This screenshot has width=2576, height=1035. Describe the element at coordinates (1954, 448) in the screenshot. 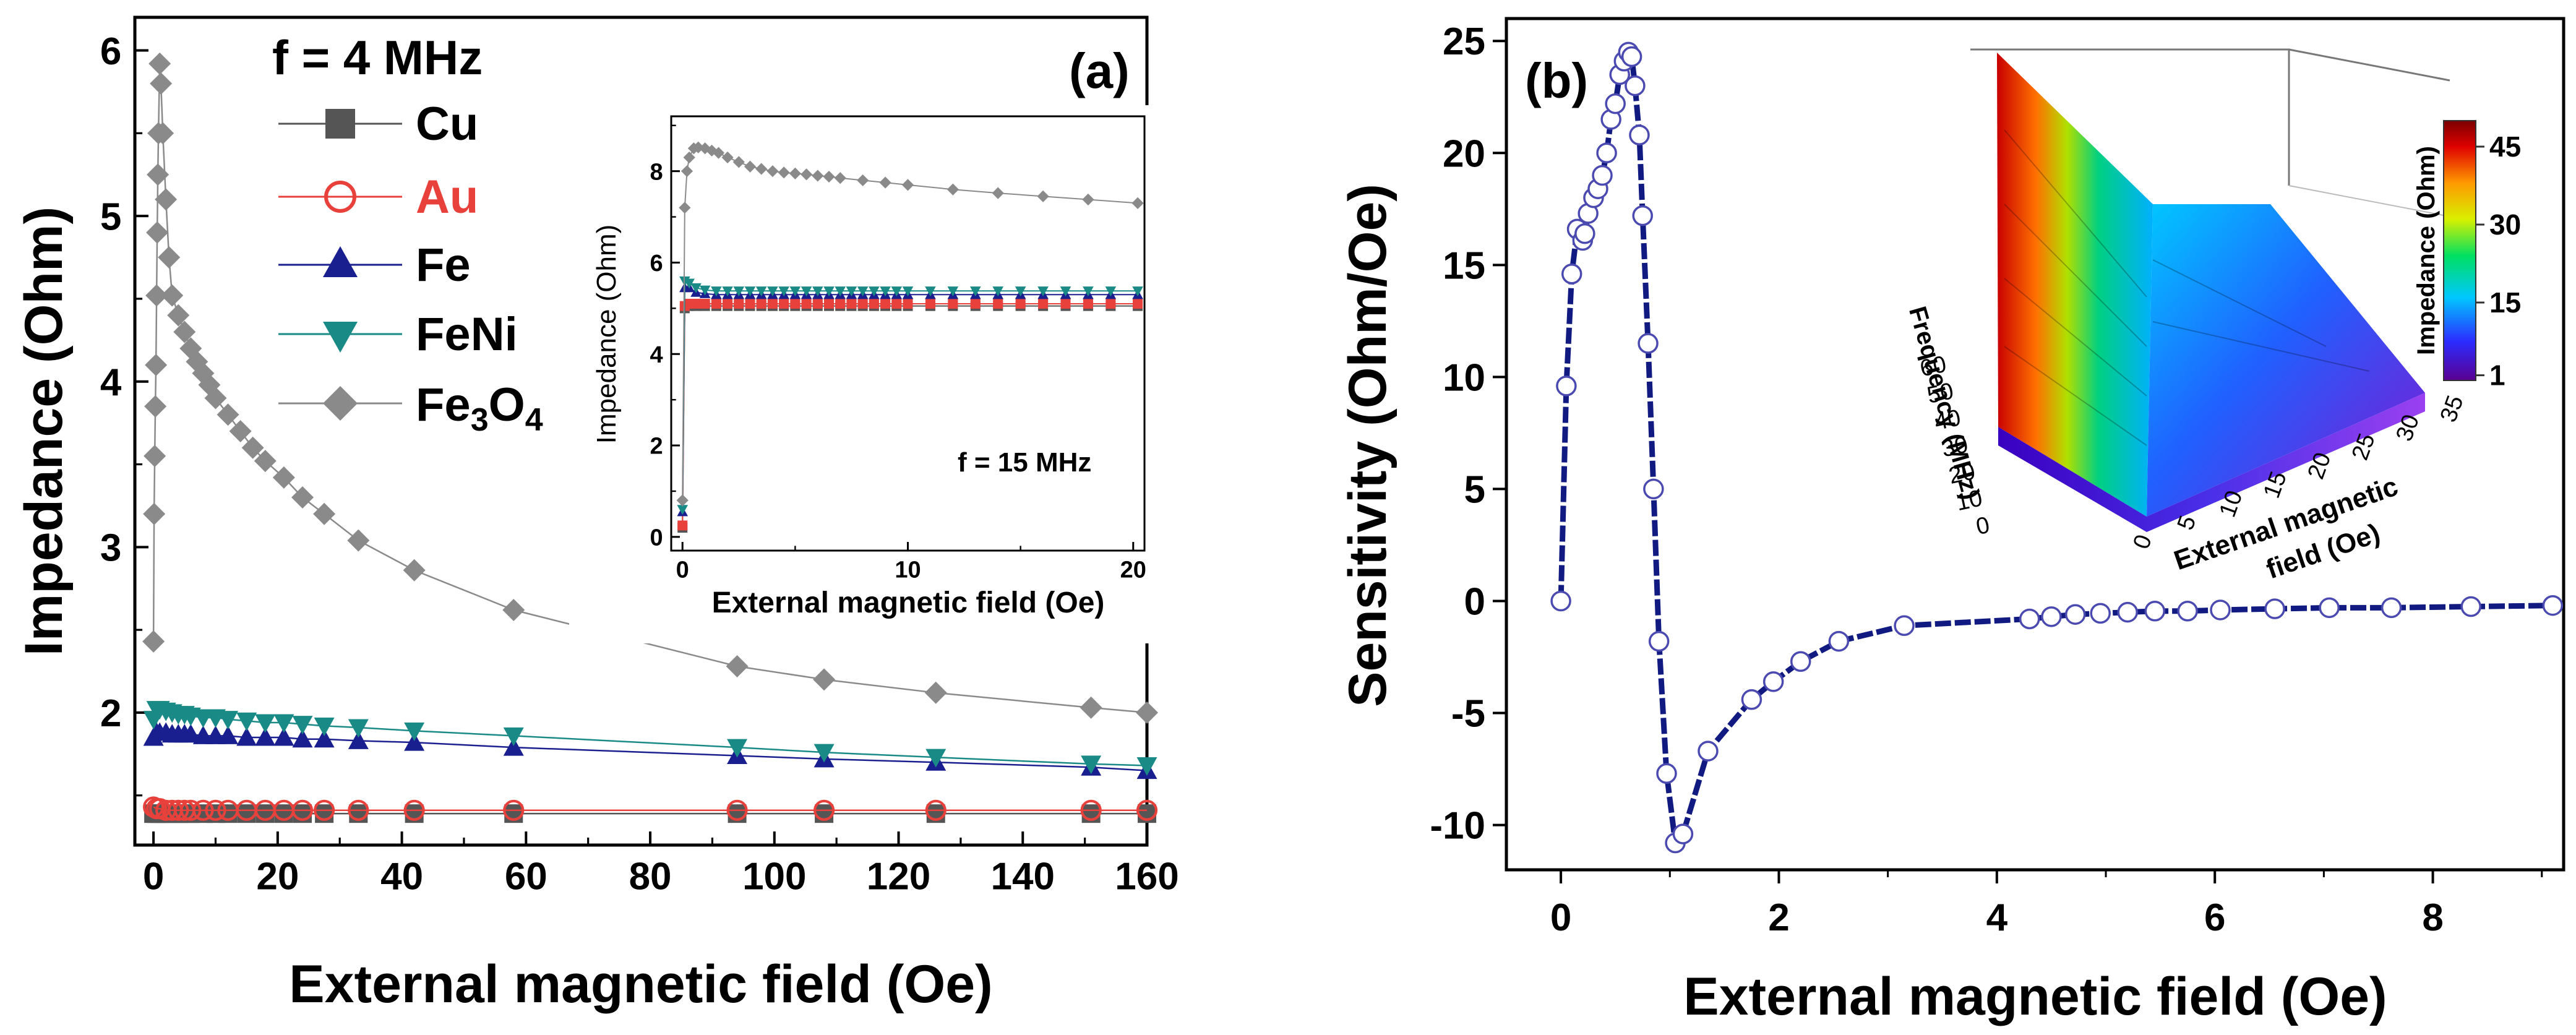

I see `surface-frequency-tick-label: 30` at that location.